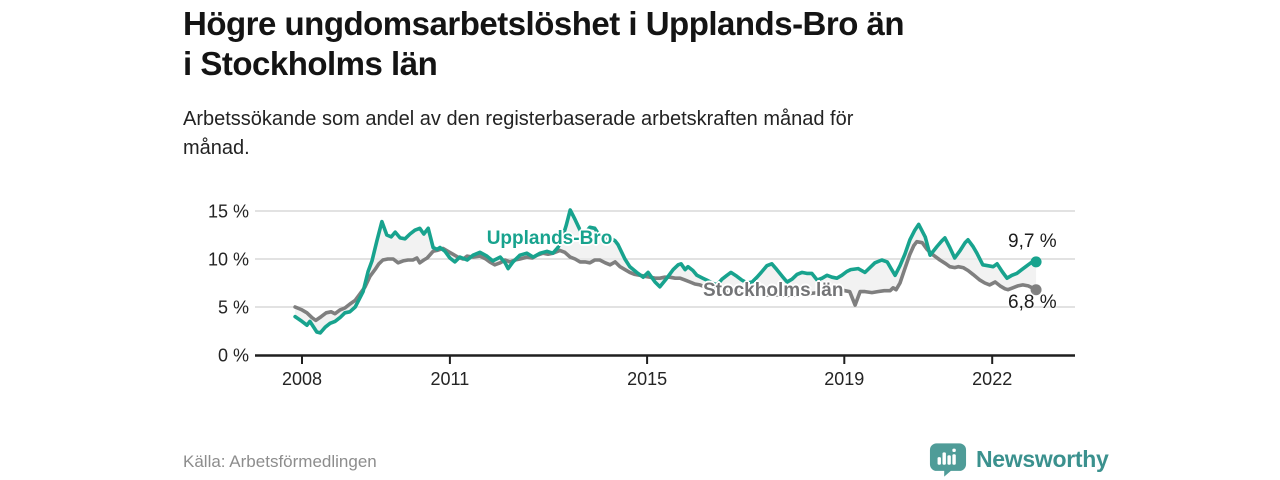 The image size is (1280, 480). I want to click on x-tick-label-2019: 2019, so click(844, 379).